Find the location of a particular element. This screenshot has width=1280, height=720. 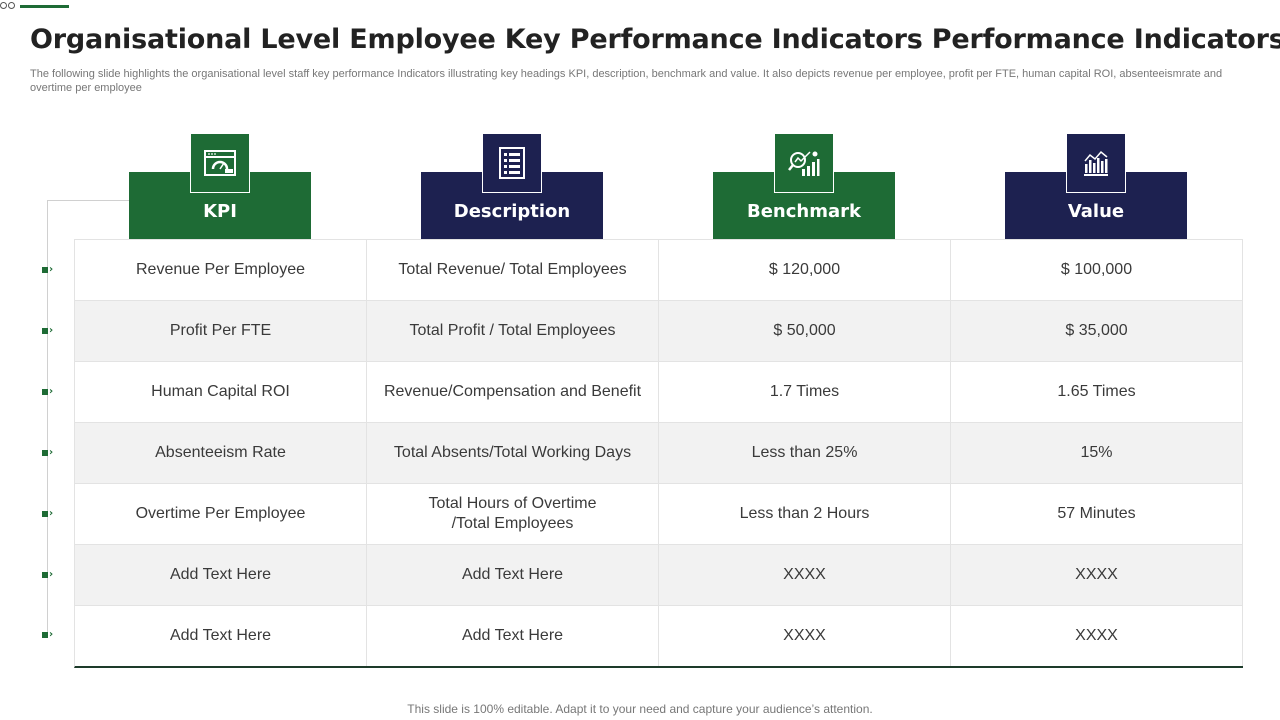

table-cell: $ 50,000 is located at coordinates (805, 331).